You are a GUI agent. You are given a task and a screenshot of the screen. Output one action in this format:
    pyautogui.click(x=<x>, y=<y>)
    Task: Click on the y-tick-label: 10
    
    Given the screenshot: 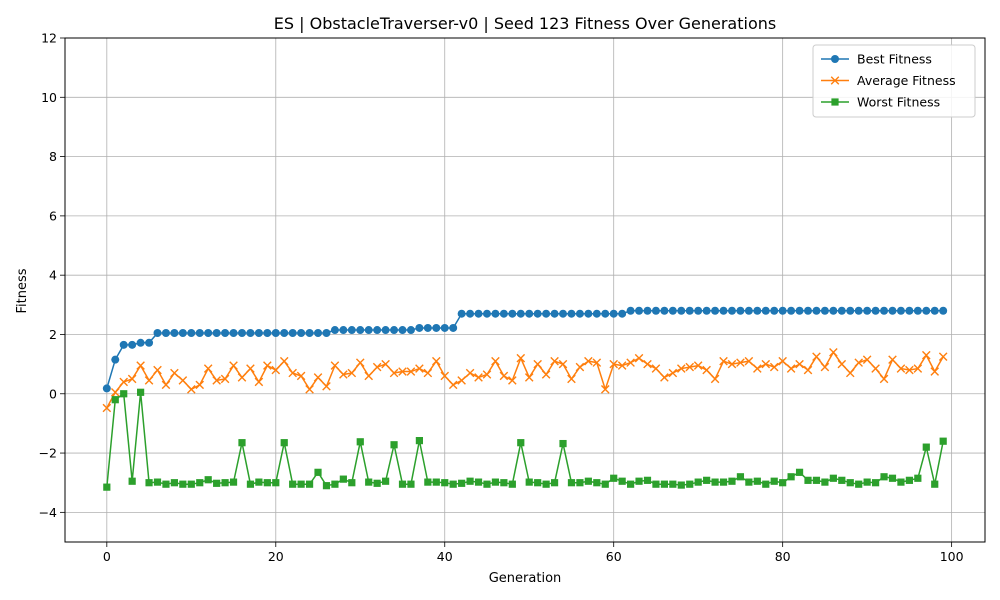 What is the action you would take?
    pyautogui.click(x=49, y=97)
    